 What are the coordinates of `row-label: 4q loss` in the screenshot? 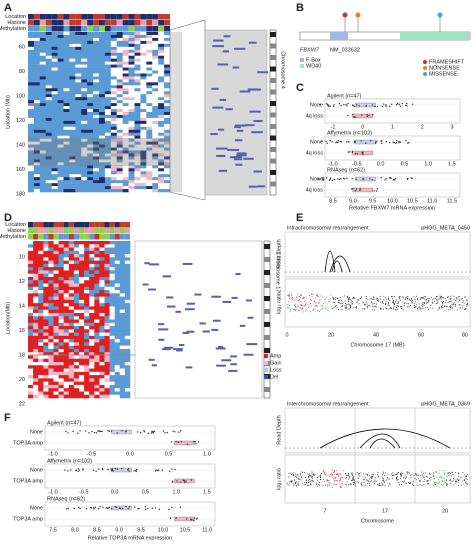 It's located at (315, 190).